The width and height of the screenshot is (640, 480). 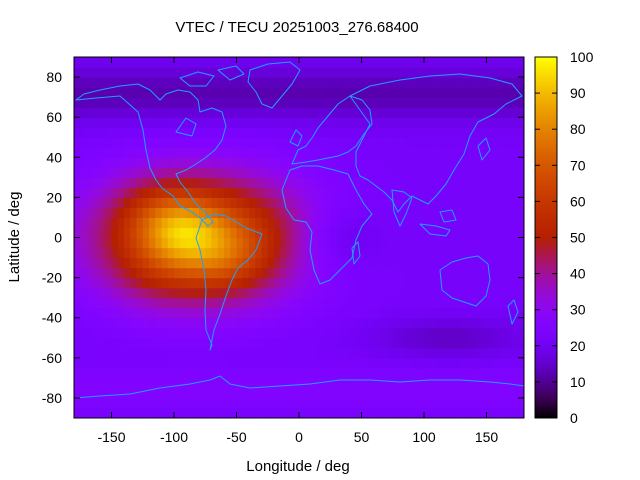 I want to click on coastline-antarctica, so click(x=299, y=387).